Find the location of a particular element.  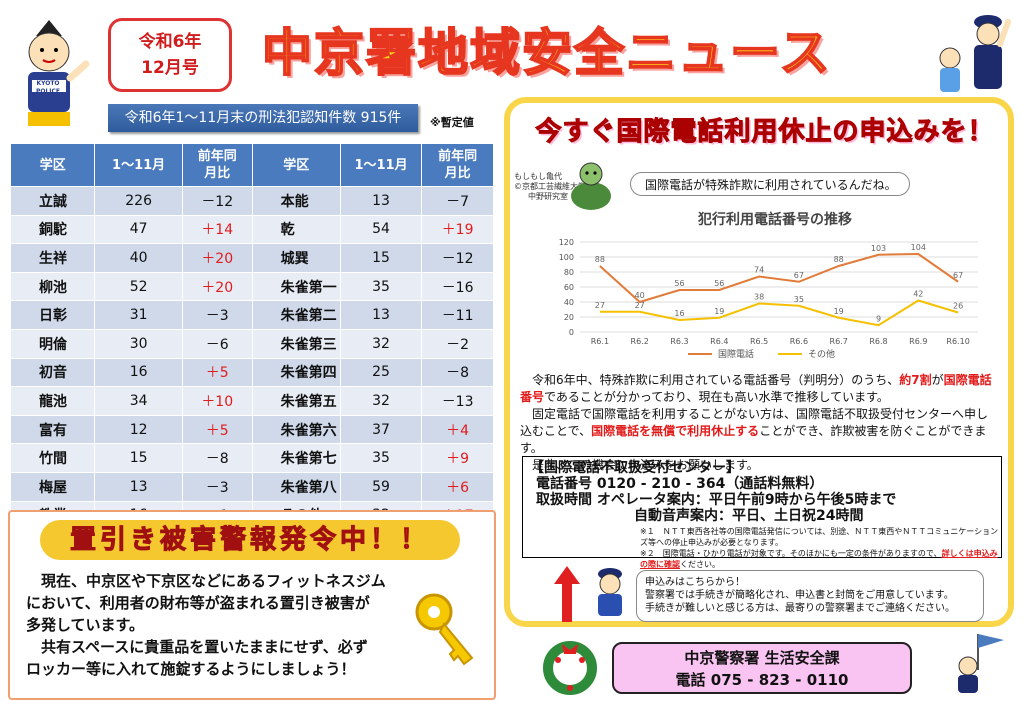

chart-x-tick-label: R6.9 is located at coordinates (918, 341).